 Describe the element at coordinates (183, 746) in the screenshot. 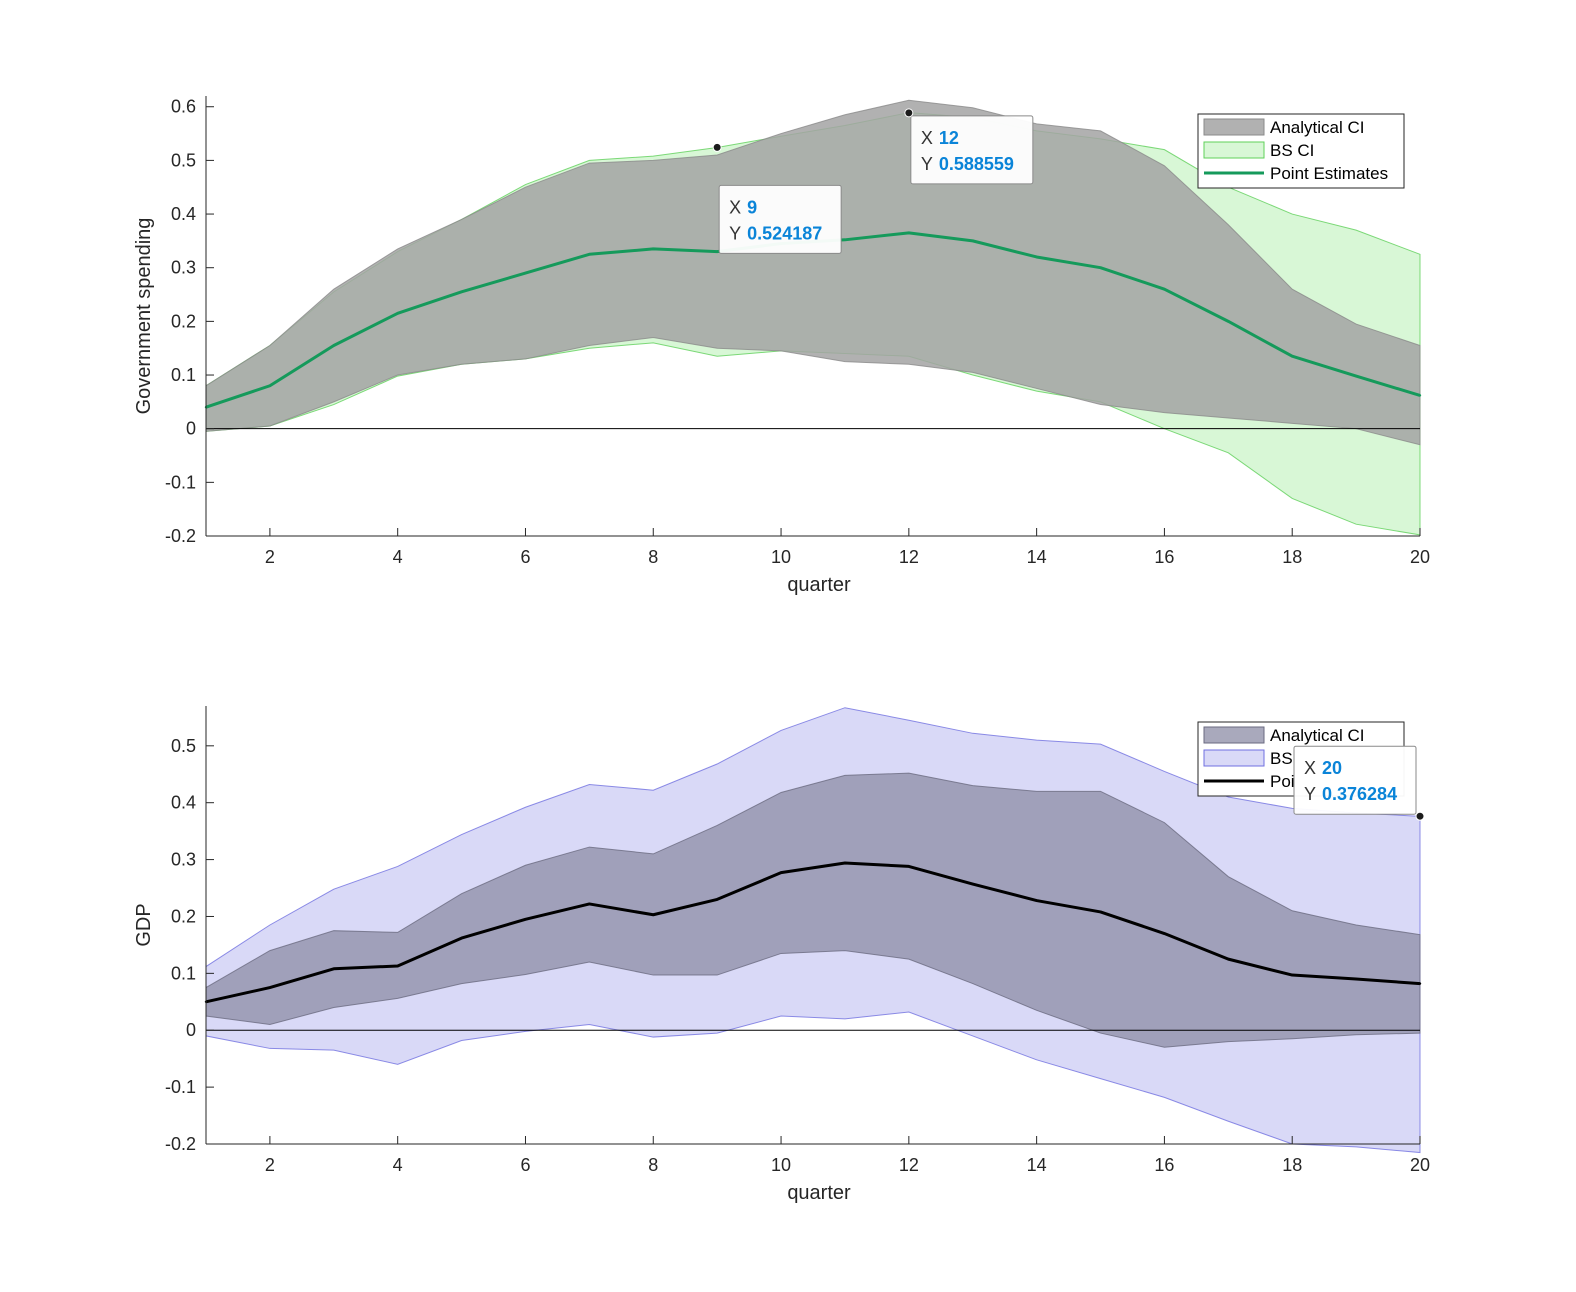

I see `y-tick-label: 0.5` at that location.